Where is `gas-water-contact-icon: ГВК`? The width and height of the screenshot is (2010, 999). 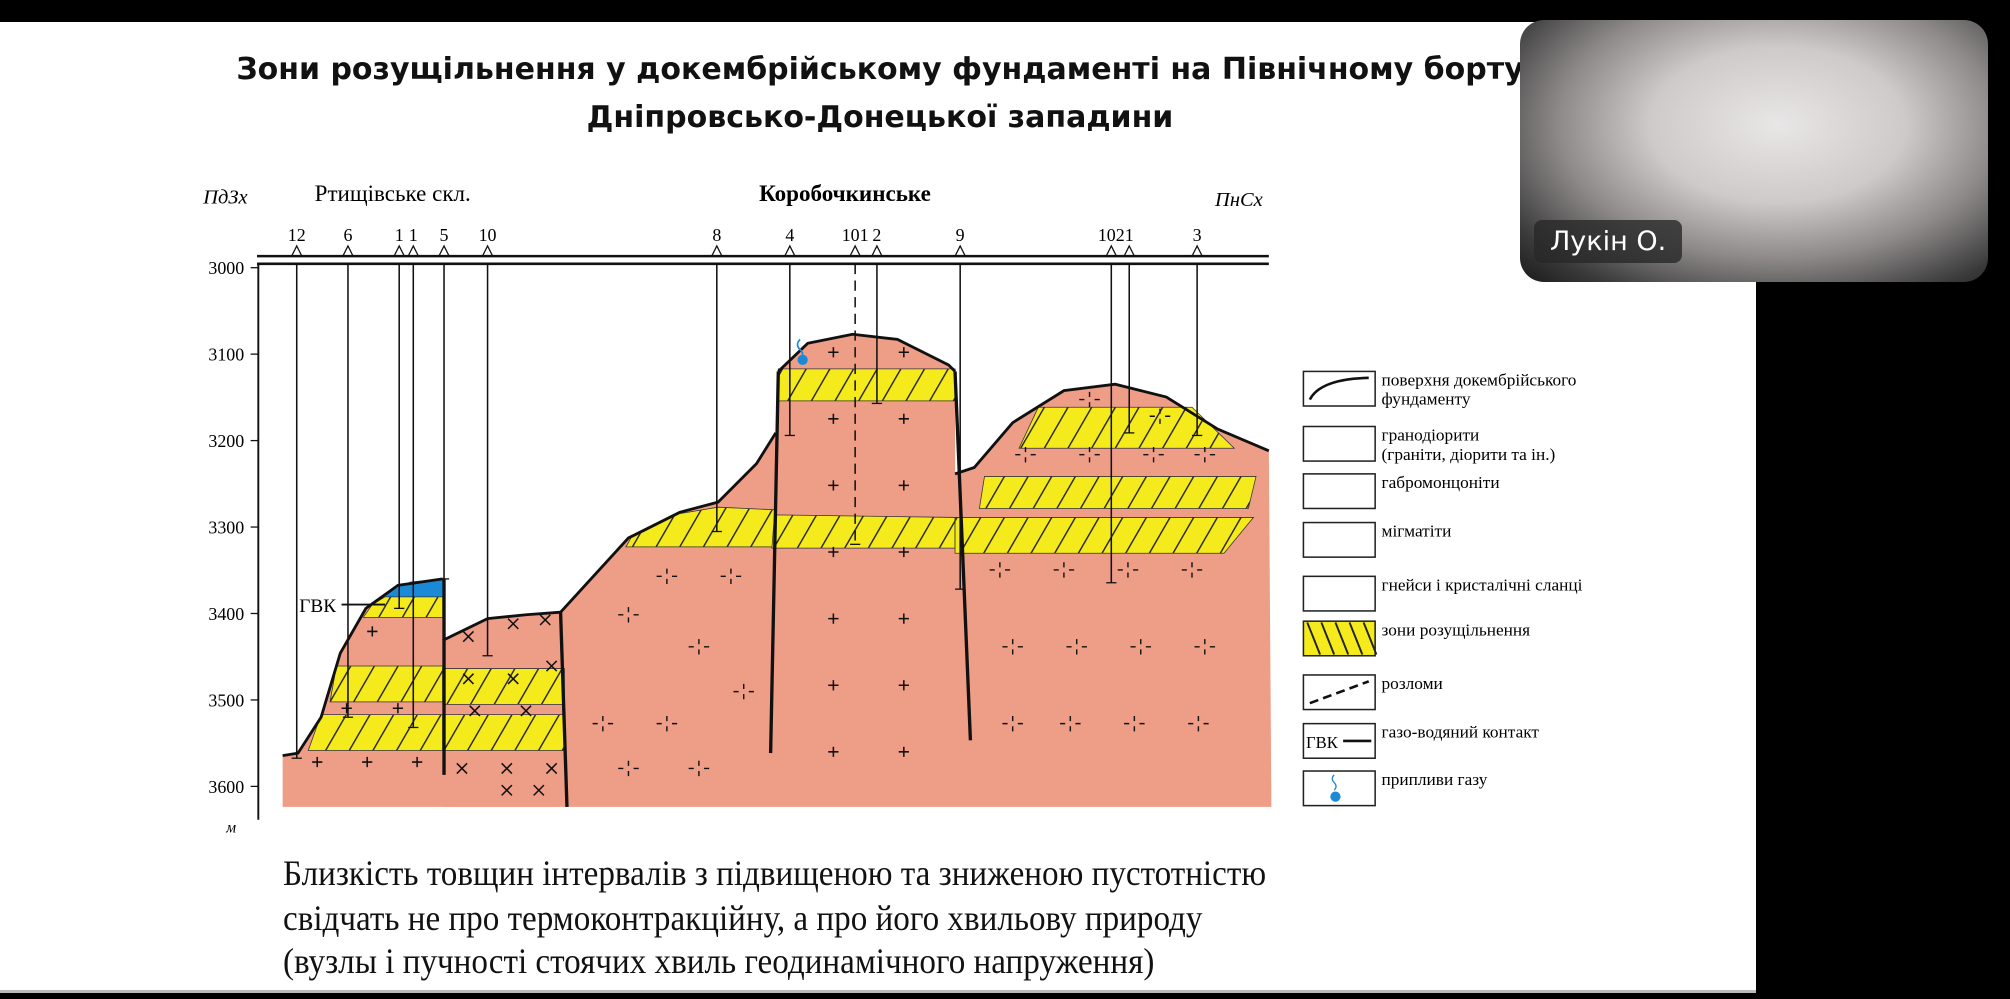
gas-water-contact-icon: ГВК is located at coordinates (1339, 740).